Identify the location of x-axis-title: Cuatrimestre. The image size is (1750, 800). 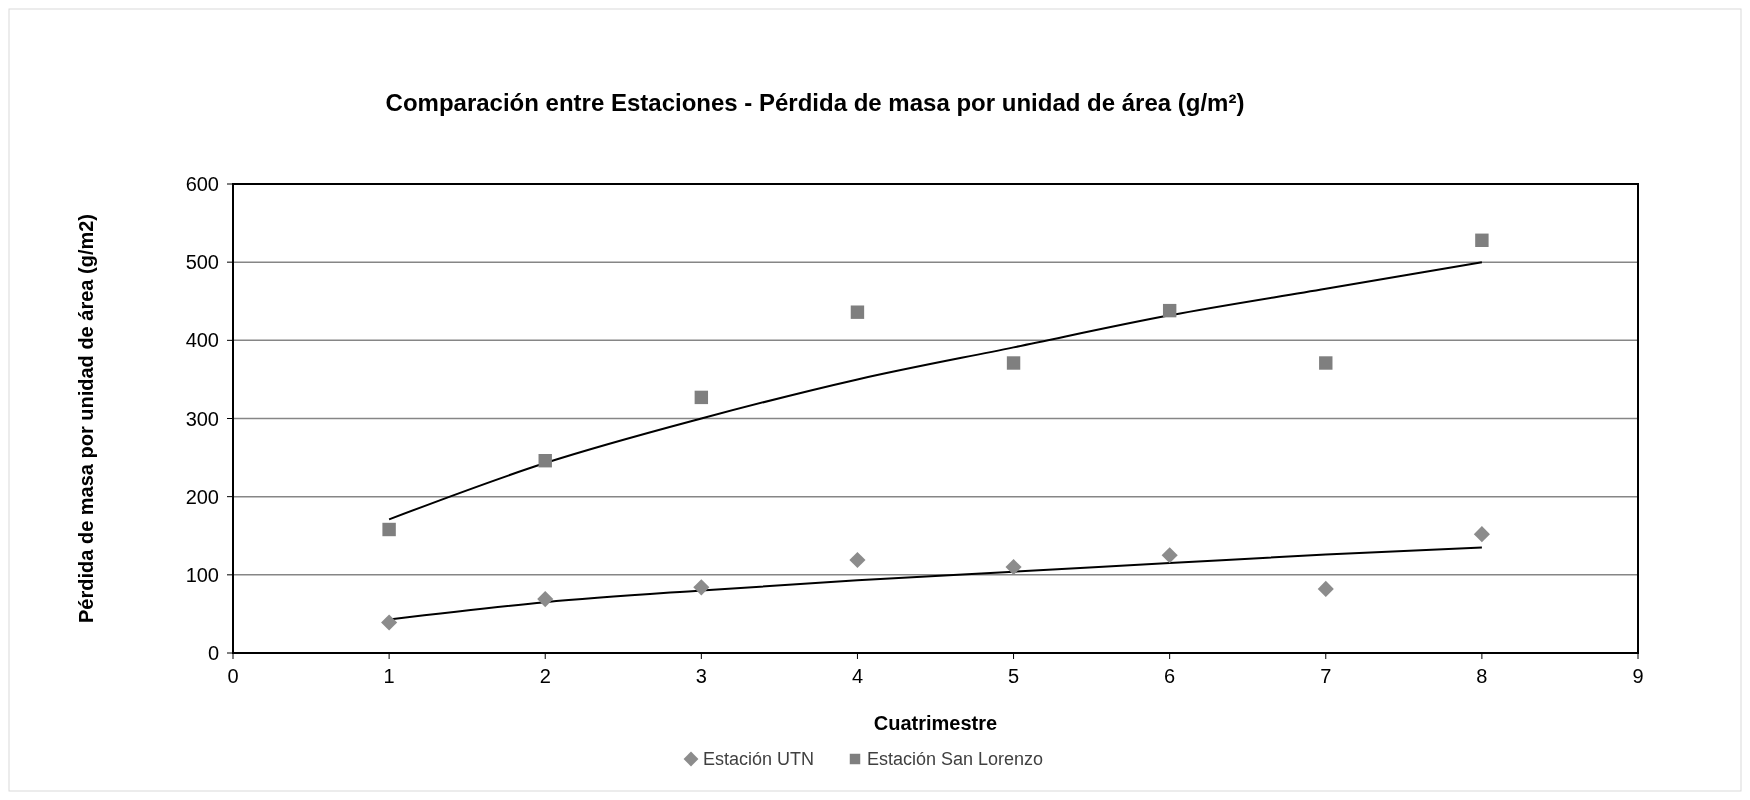
(935, 723).